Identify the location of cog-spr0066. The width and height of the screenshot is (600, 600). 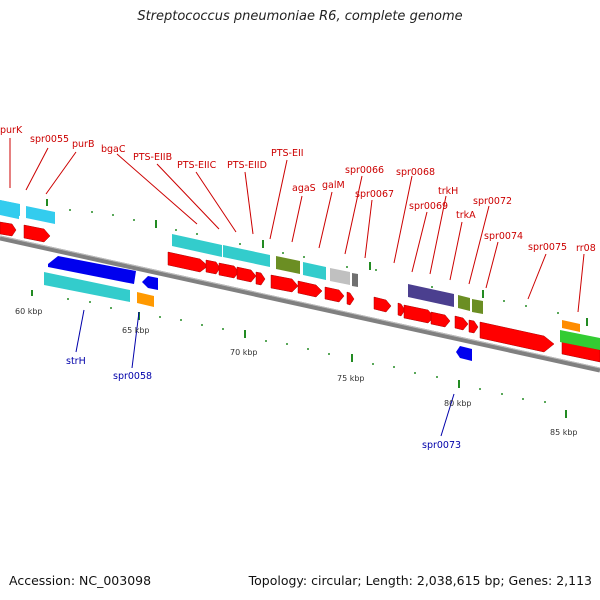
(340, 276).